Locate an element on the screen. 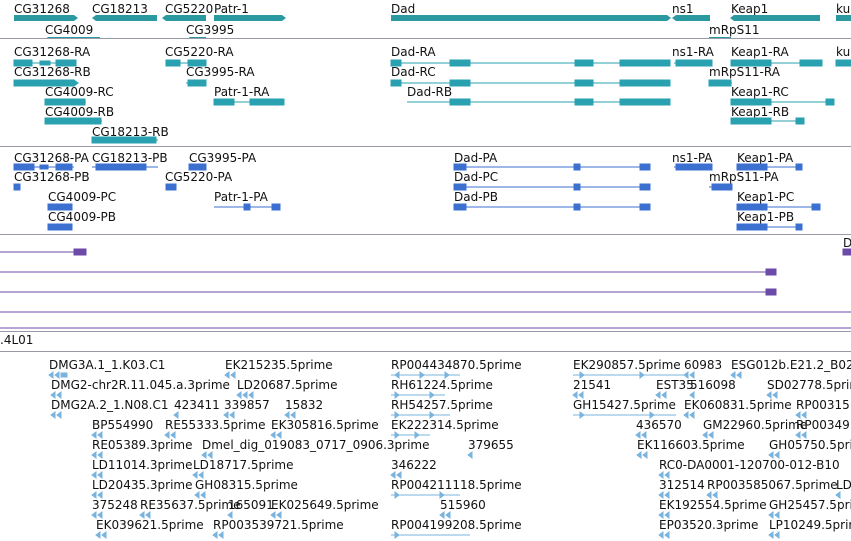  transcript-label: Dad-RB is located at coordinates (430, 92).